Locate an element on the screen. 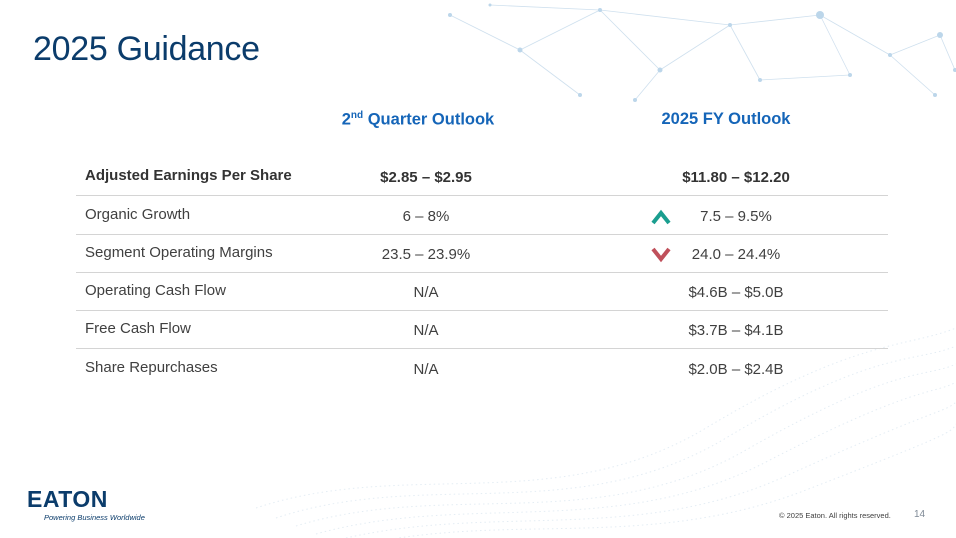  fy-value: $2.0B – $2.4B is located at coordinates (736, 369).